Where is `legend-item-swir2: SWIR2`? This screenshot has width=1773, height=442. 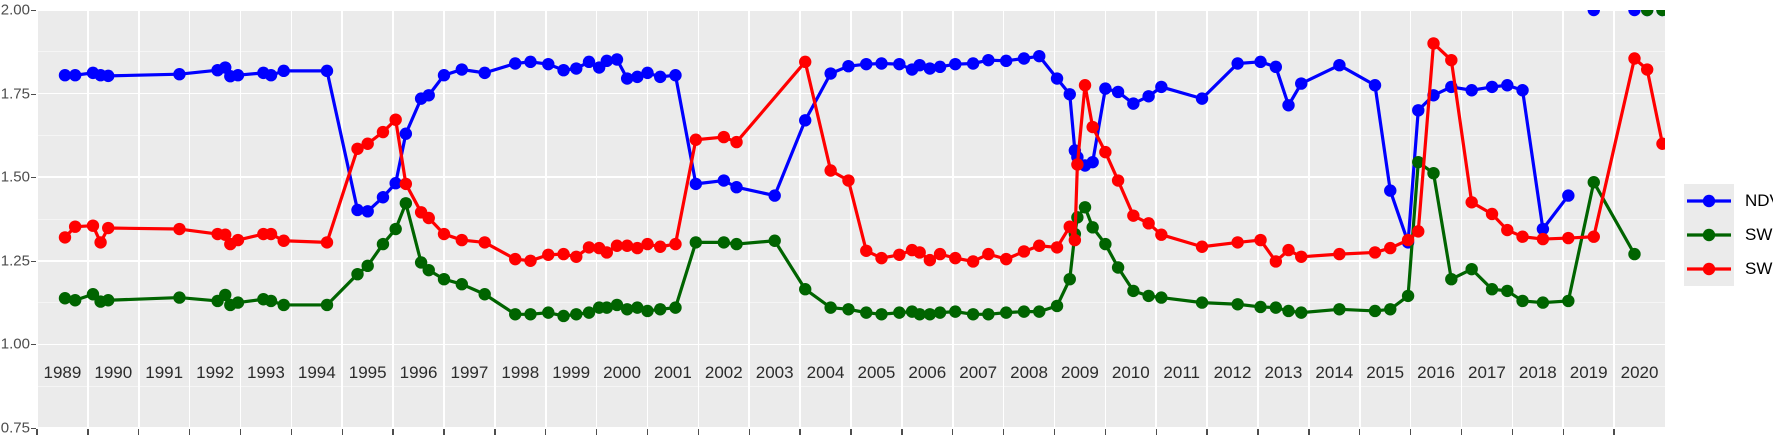 legend-item-swir2: SWIR2 is located at coordinates (1728, 235).